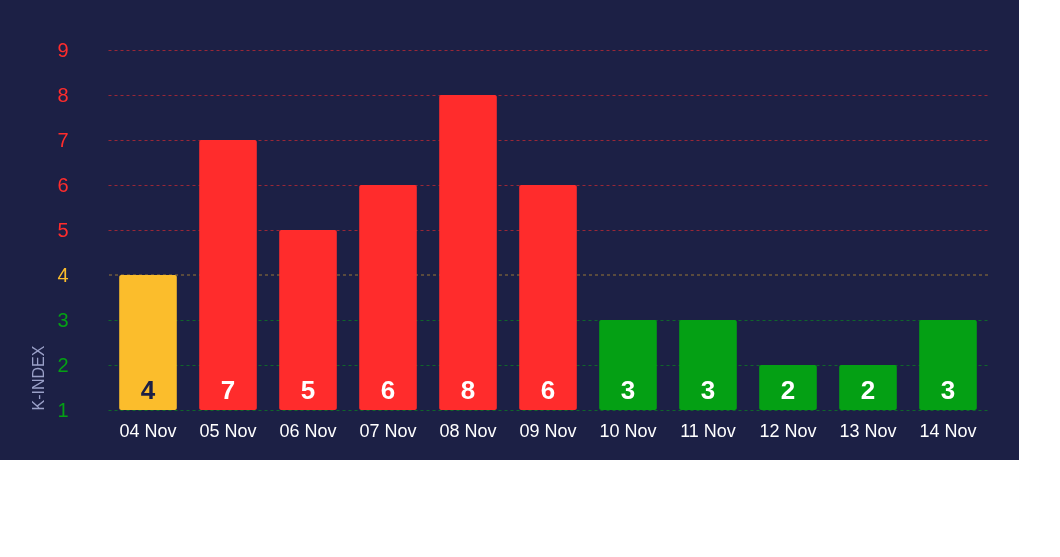  Describe the element at coordinates (708, 430) in the screenshot. I see `x-tick-label: 11 Nov` at that location.